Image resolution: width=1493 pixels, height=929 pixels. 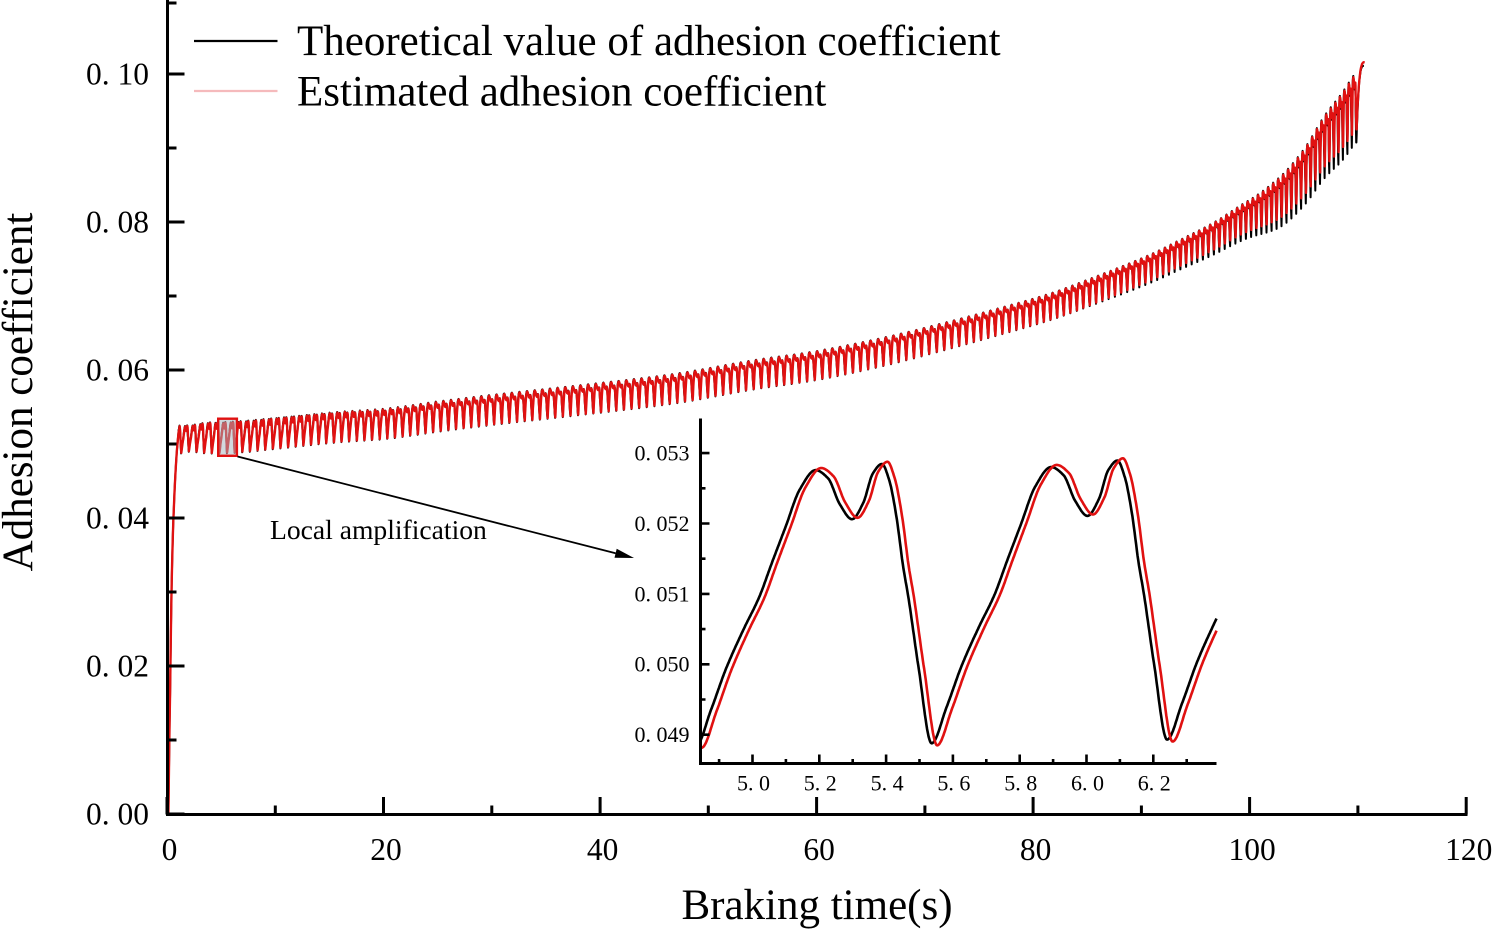 What do you see at coordinates (1154, 783) in the screenshot?
I see `svg-text: 6. 2` at bounding box center [1154, 783].